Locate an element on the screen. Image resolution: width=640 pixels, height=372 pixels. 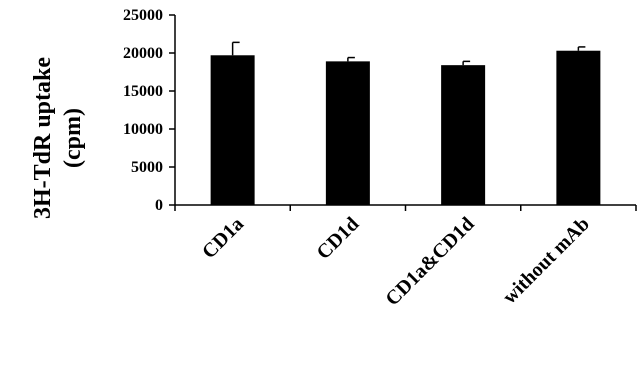
error-bars is located at coordinates (408, 53).